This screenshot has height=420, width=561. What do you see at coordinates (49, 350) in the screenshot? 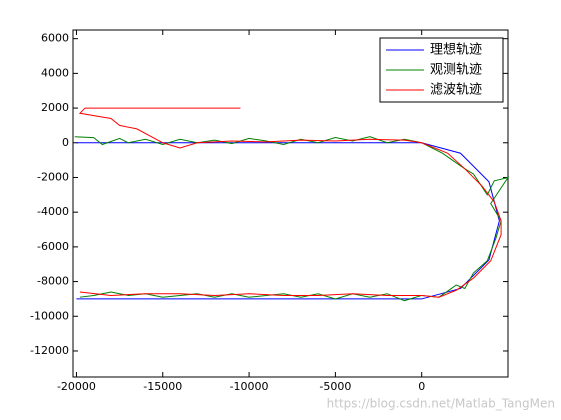
I see `y-tick-label: -12000` at bounding box center [49, 350].